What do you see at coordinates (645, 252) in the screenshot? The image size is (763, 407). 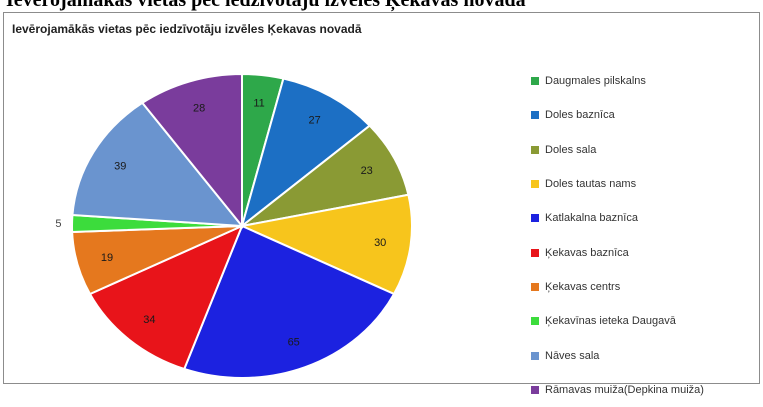 I see `legend-item: Ķekavas baznīca` at bounding box center [645, 252].